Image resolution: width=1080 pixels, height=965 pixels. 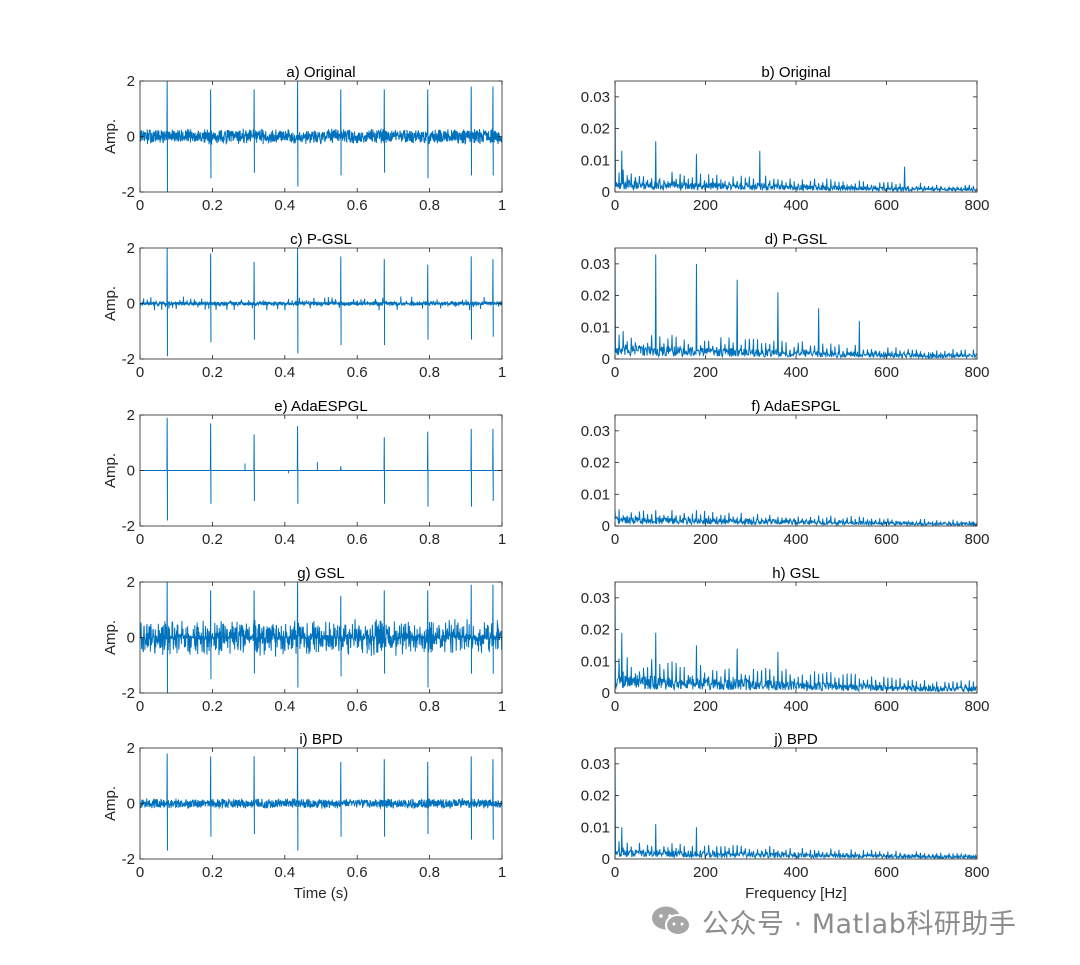 I want to click on axes-box-j, so click(x=796, y=803).